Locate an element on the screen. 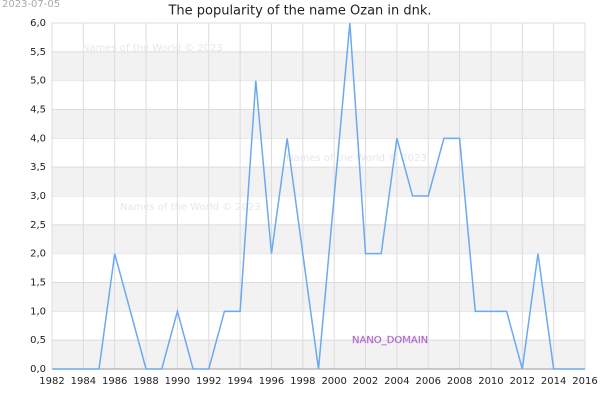  x-tick-label: 1986 is located at coordinates (114, 381).